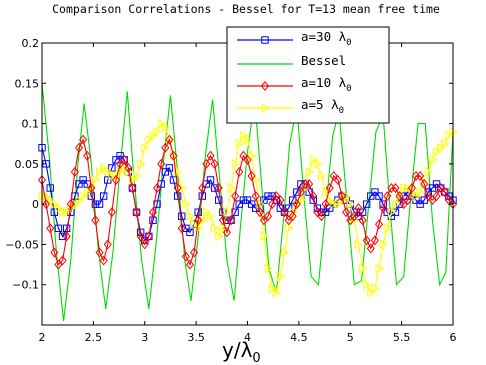 The height and width of the screenshot is (365, 486). Describe the element at coordinates (35, 204) in the screenshot. I see `y-tick-label: 0` at that location.